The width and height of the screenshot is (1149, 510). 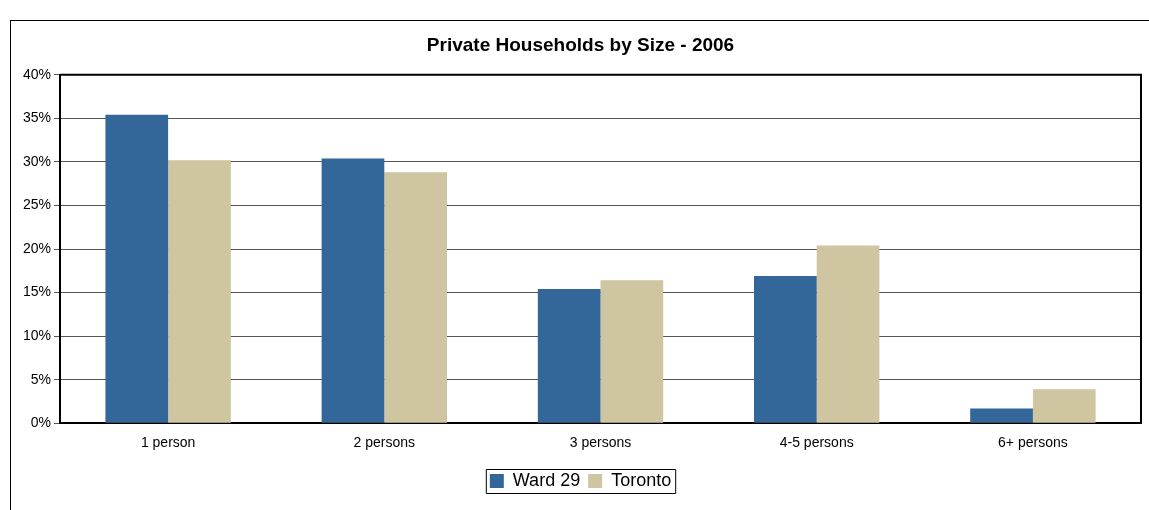 What do you see at coordinates (41, 378) in the screenshot?
I see `y-tick-label: 5%` at bounding box center [41, 378].